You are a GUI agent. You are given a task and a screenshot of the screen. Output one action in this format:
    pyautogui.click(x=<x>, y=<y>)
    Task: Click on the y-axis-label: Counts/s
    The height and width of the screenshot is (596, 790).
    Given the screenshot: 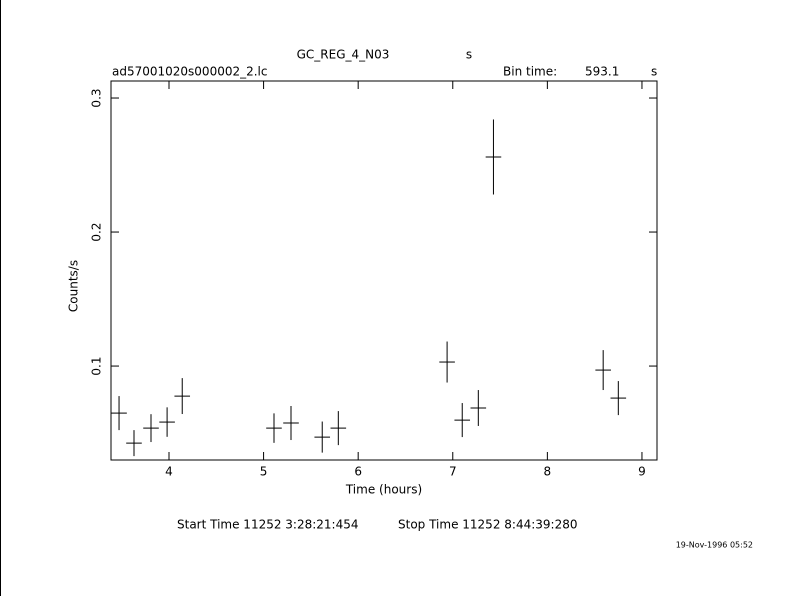 What is the action you would take?
    pyautogui.click(x=74, y=286)
    